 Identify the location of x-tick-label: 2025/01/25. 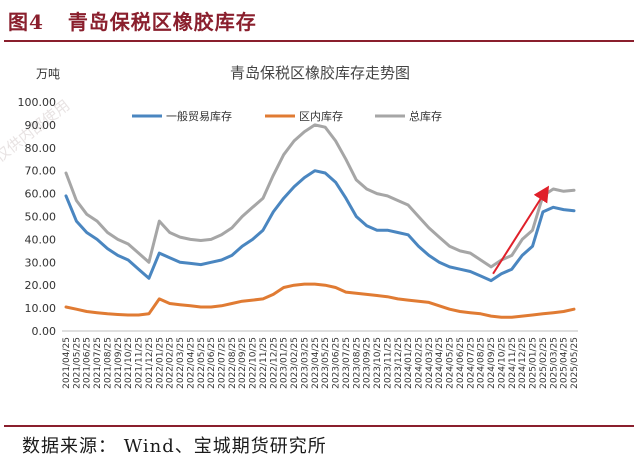
(534, 363).